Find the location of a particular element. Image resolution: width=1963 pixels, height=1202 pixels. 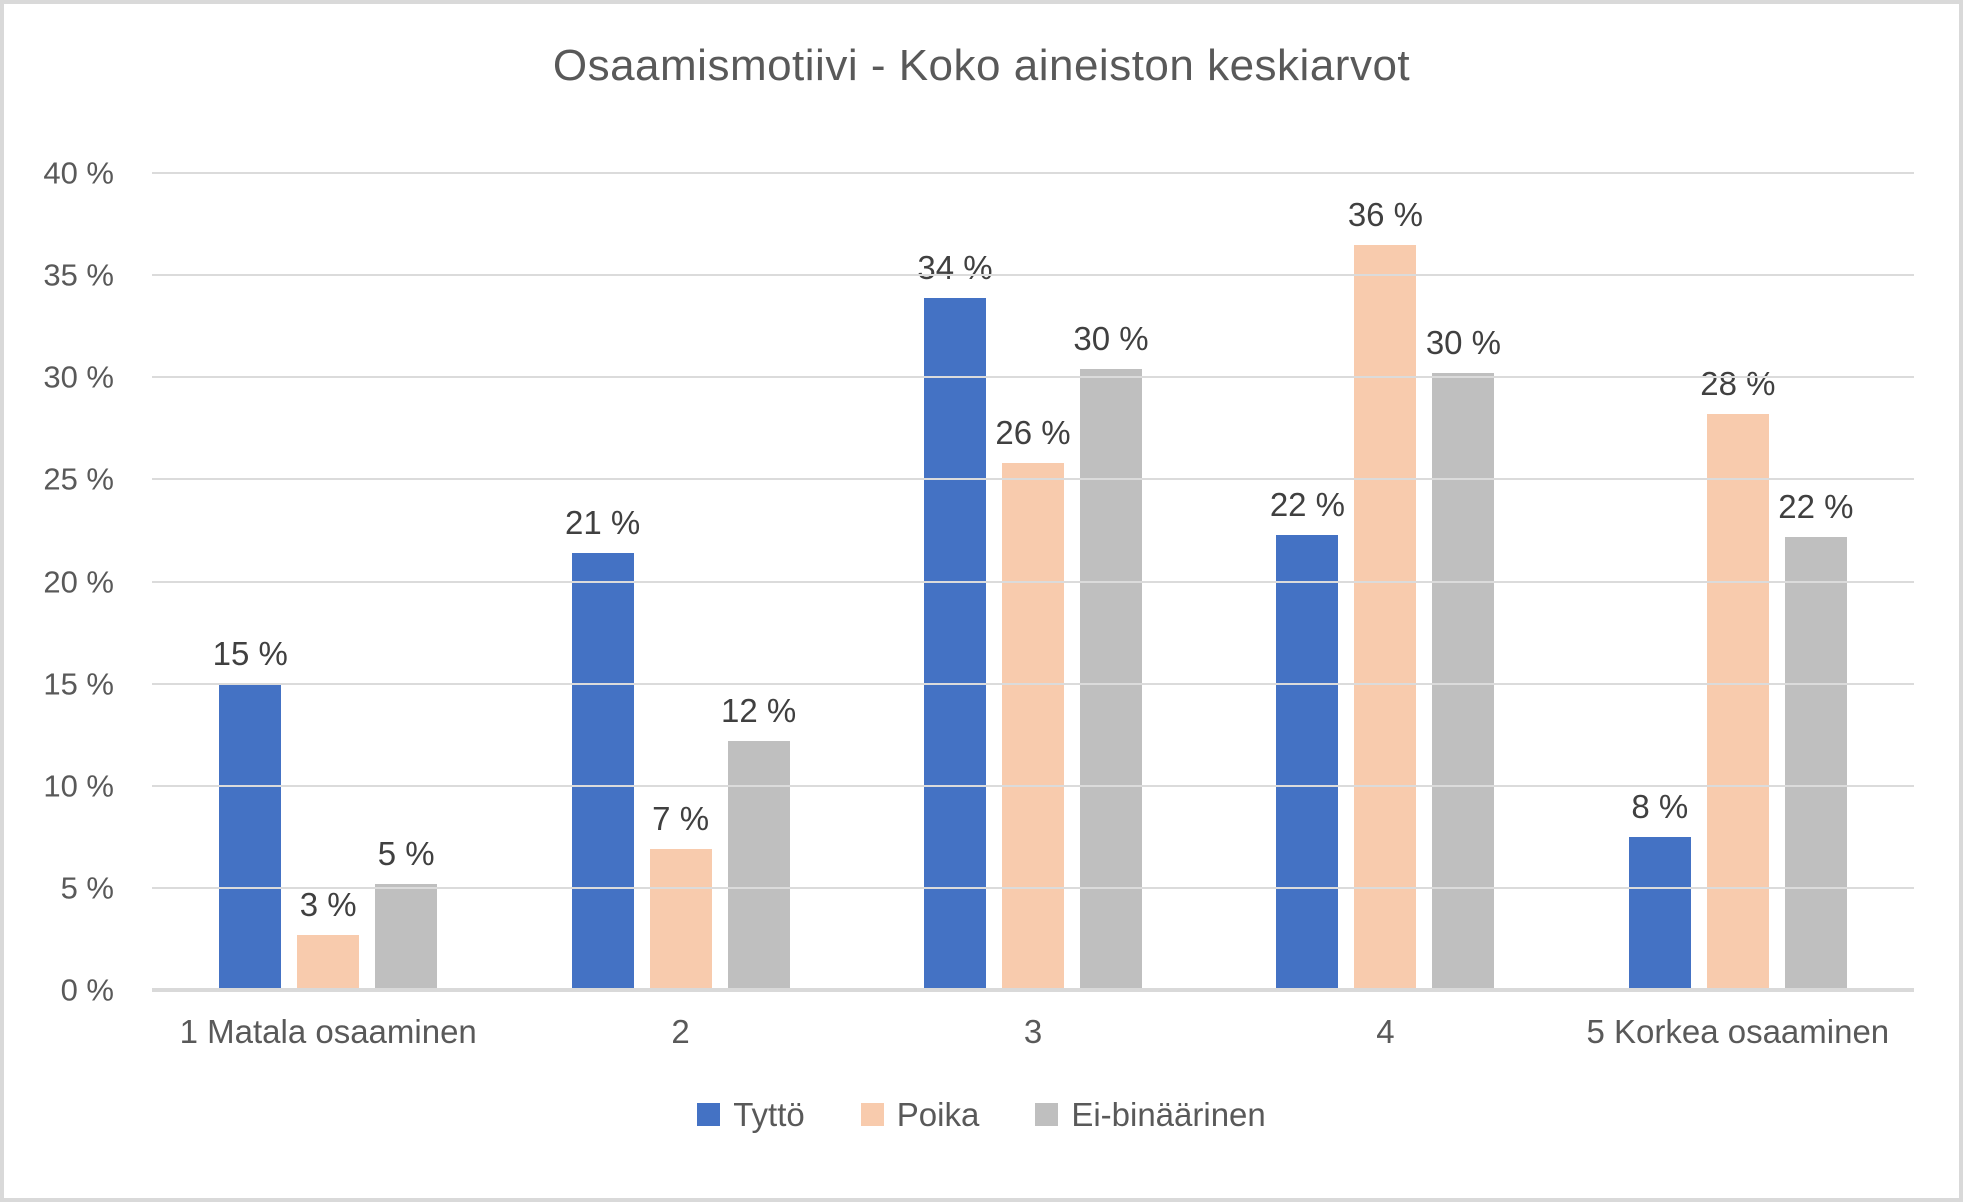

bar-value-label: 28 % is located at coordinates (1738, 384).